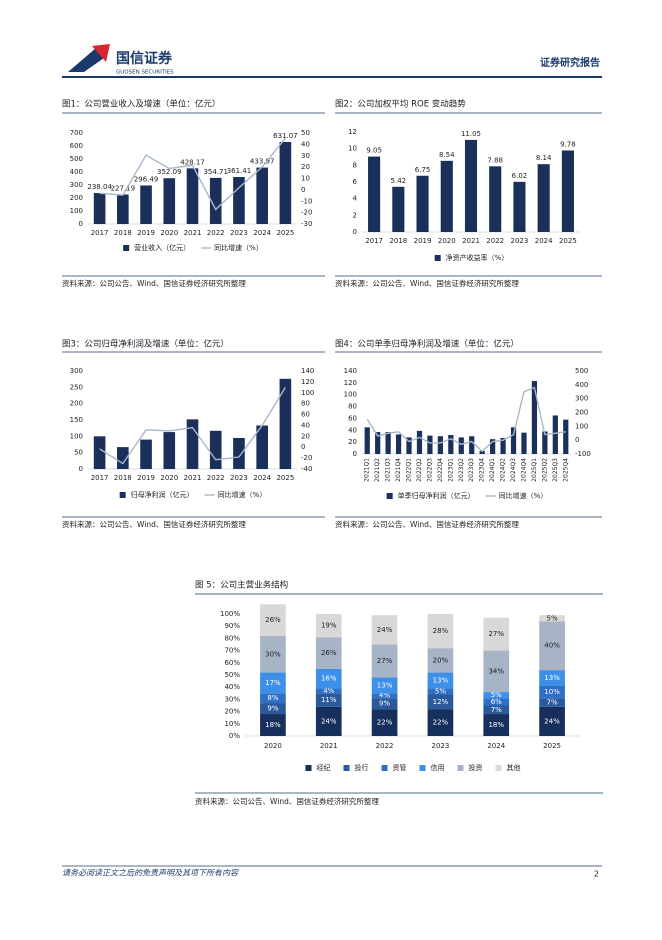  Describe the element at coordinates (307, 371) in the screenshot. I see `y2-tick-label: 140` at that location.